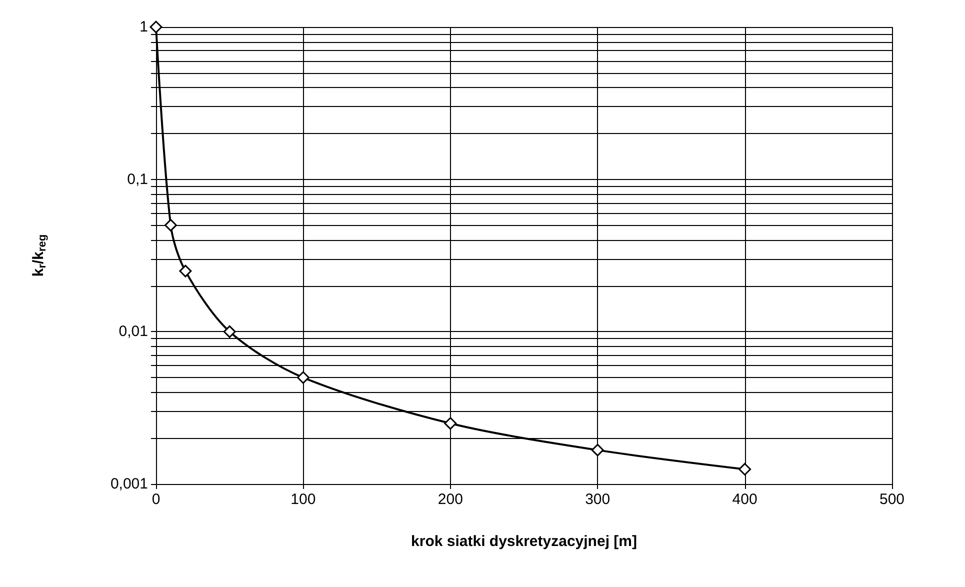 This screenshot has height=587, width=965. Describe the element at coordinates (745, 499) in the screenshot. I see `x-tick-label: 400` at that location.